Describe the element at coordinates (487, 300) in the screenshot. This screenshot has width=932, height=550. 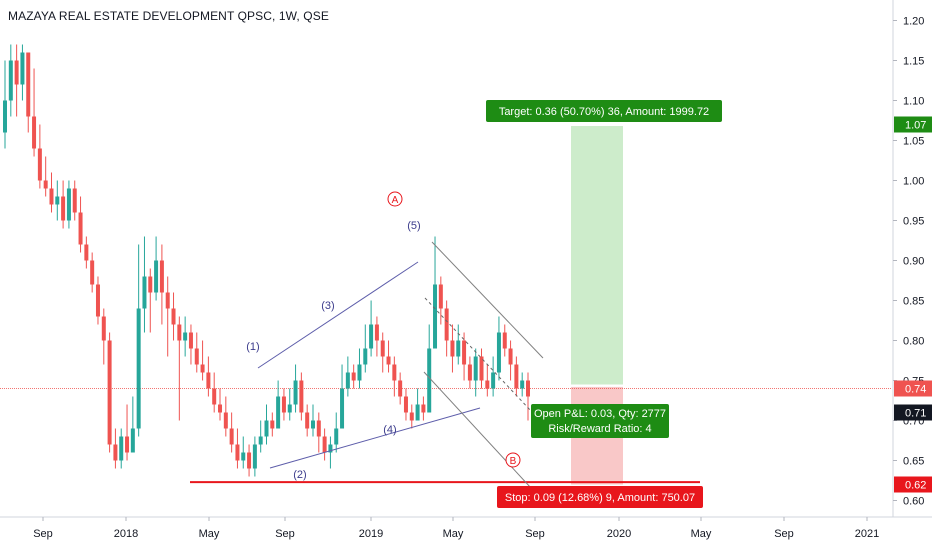
I see `channel-upper-line` at that location.